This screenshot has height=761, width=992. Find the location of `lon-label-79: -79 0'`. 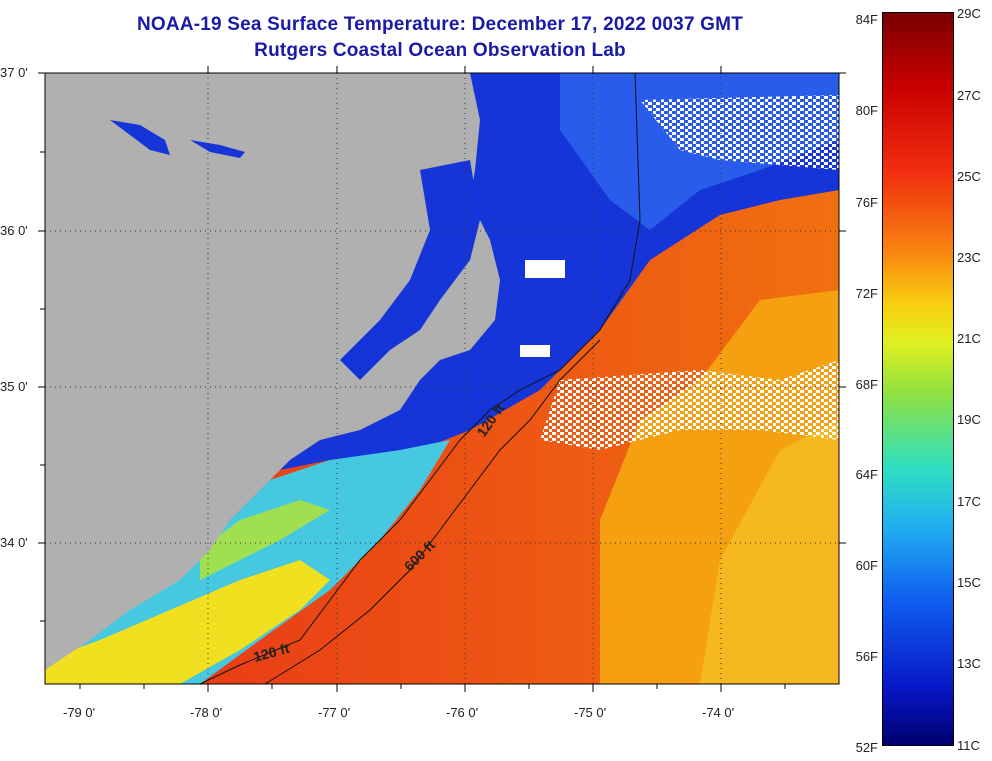

lon-label-79: -79 0' is located at coordinates (79, 712).